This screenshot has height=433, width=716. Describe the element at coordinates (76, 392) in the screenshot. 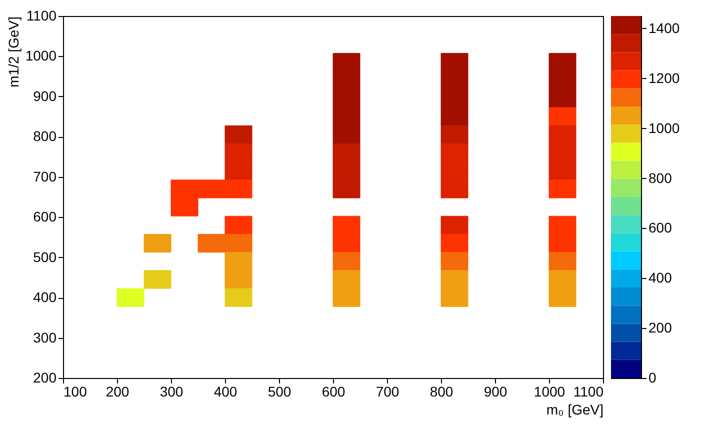

I see `x-tick-label: 100` at that location.